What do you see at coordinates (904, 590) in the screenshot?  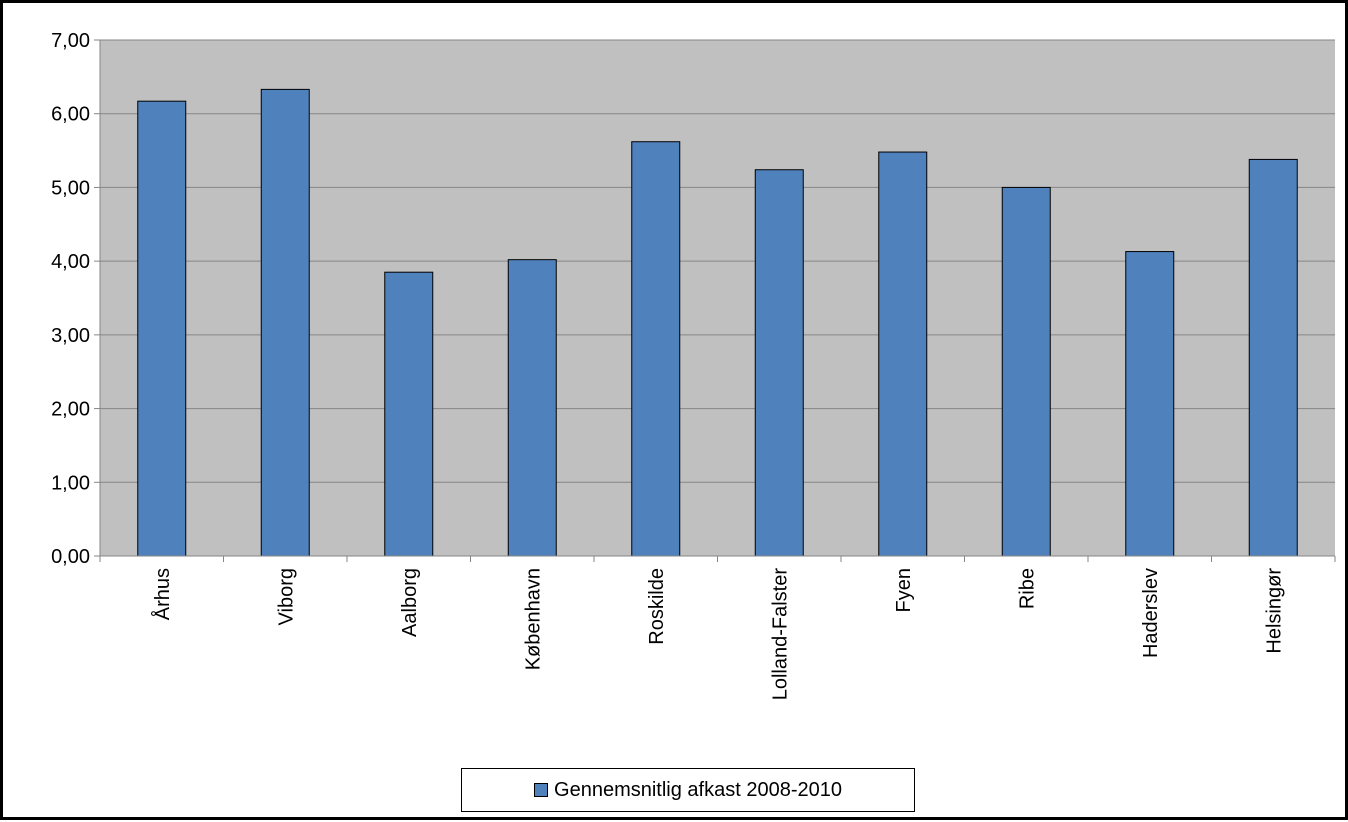 I see `x-tick-label: Fyen` at bounding box center [904, 590].